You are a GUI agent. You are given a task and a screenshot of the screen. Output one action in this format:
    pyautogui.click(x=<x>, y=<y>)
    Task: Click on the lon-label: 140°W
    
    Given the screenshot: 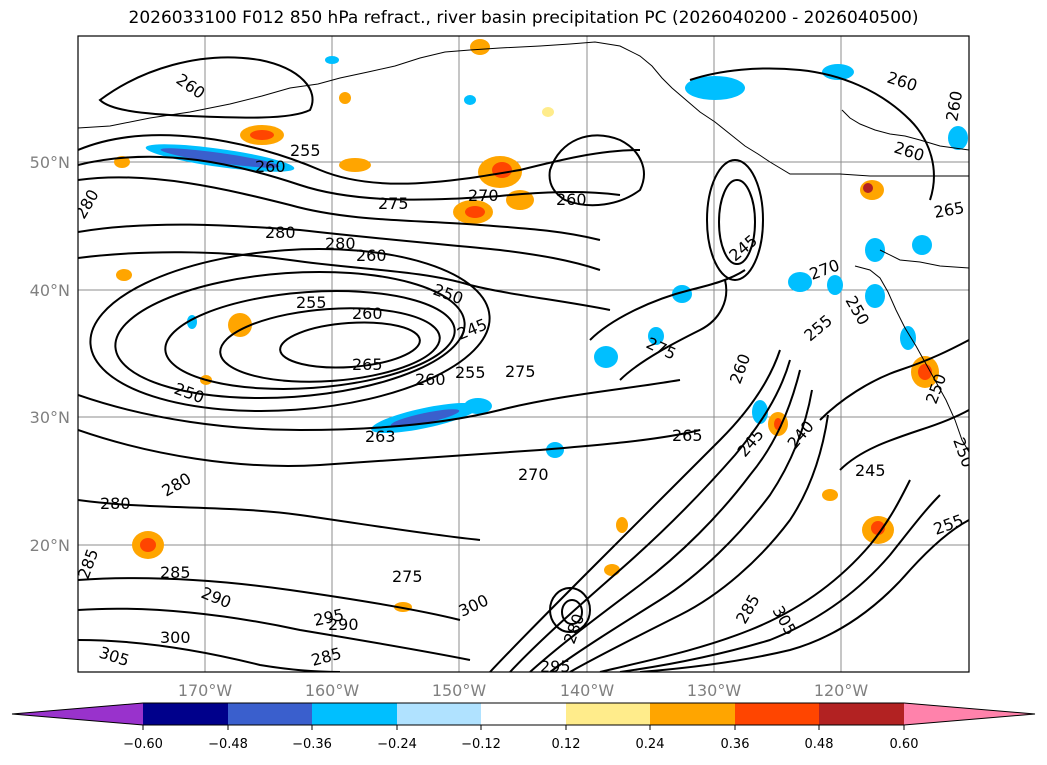 What is the action you would take?
    pyautogui.click(x=587, y=690)
    